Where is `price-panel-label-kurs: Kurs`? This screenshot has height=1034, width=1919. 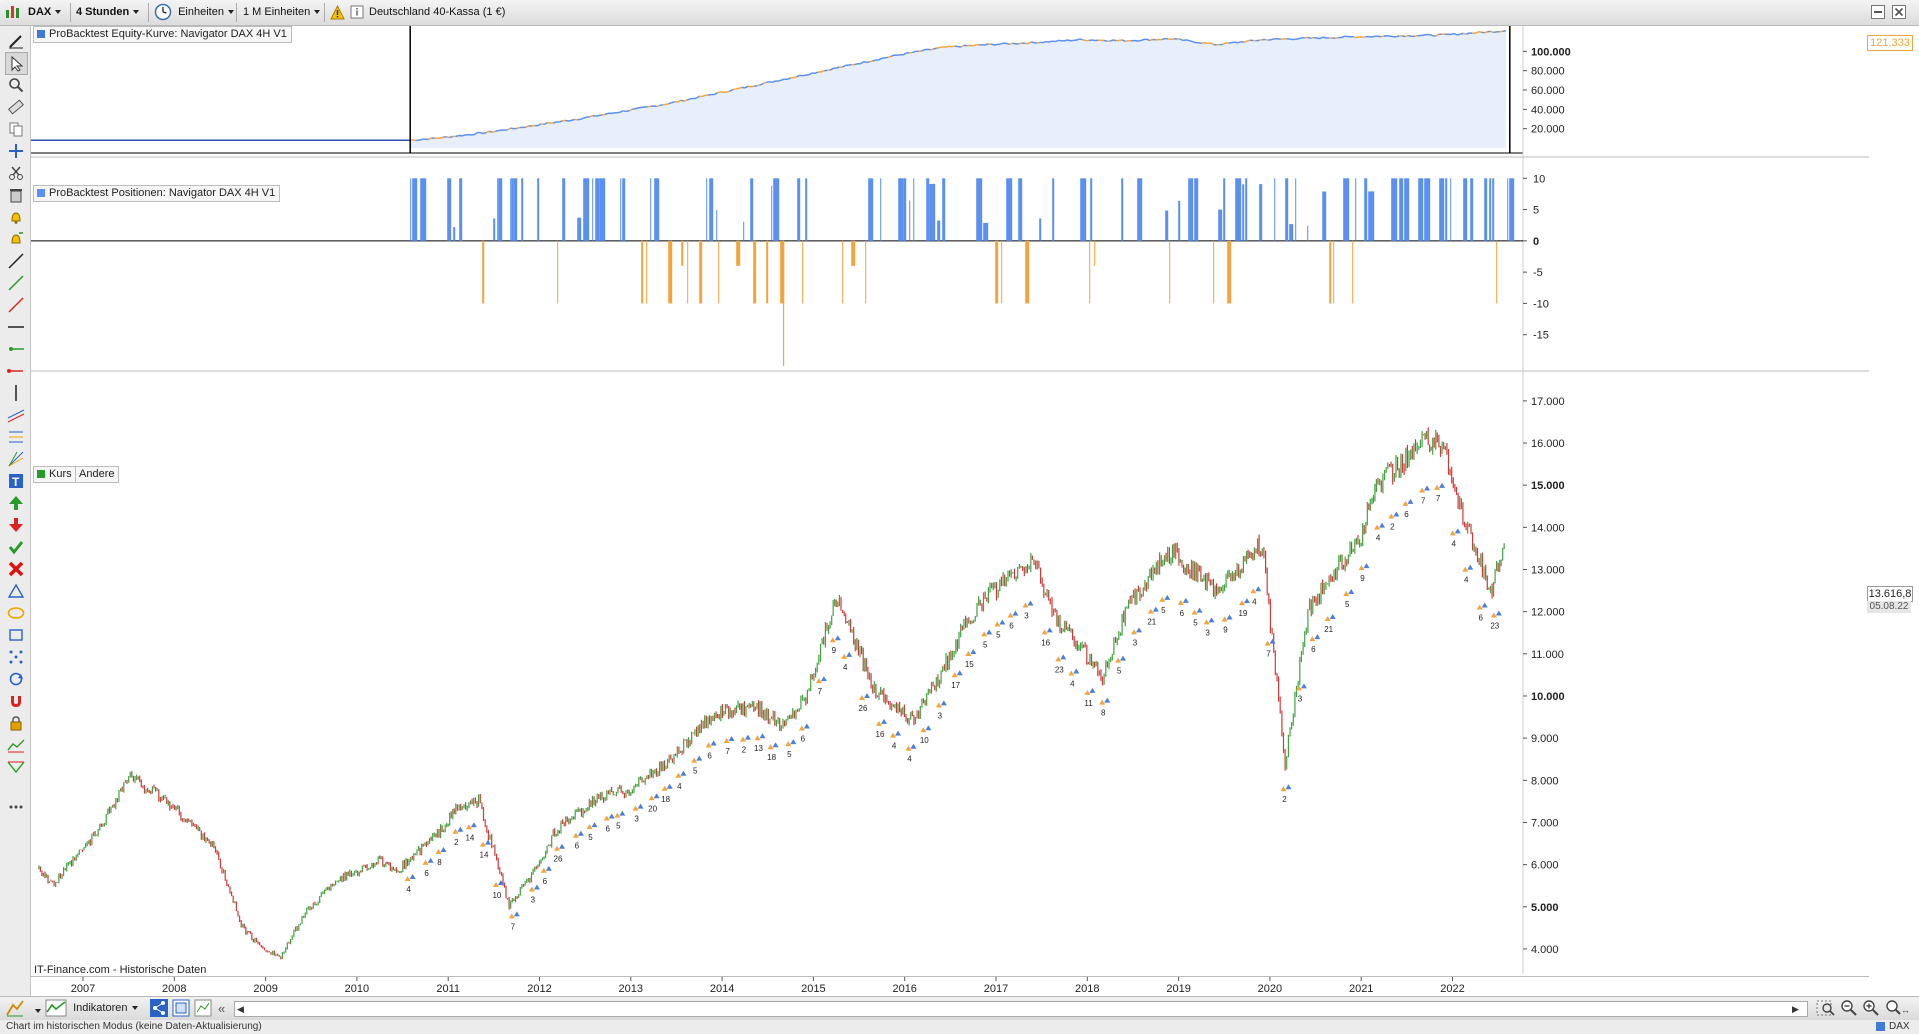
price-panel-label-kurs: Kurs is located at coordinates (55, 474).